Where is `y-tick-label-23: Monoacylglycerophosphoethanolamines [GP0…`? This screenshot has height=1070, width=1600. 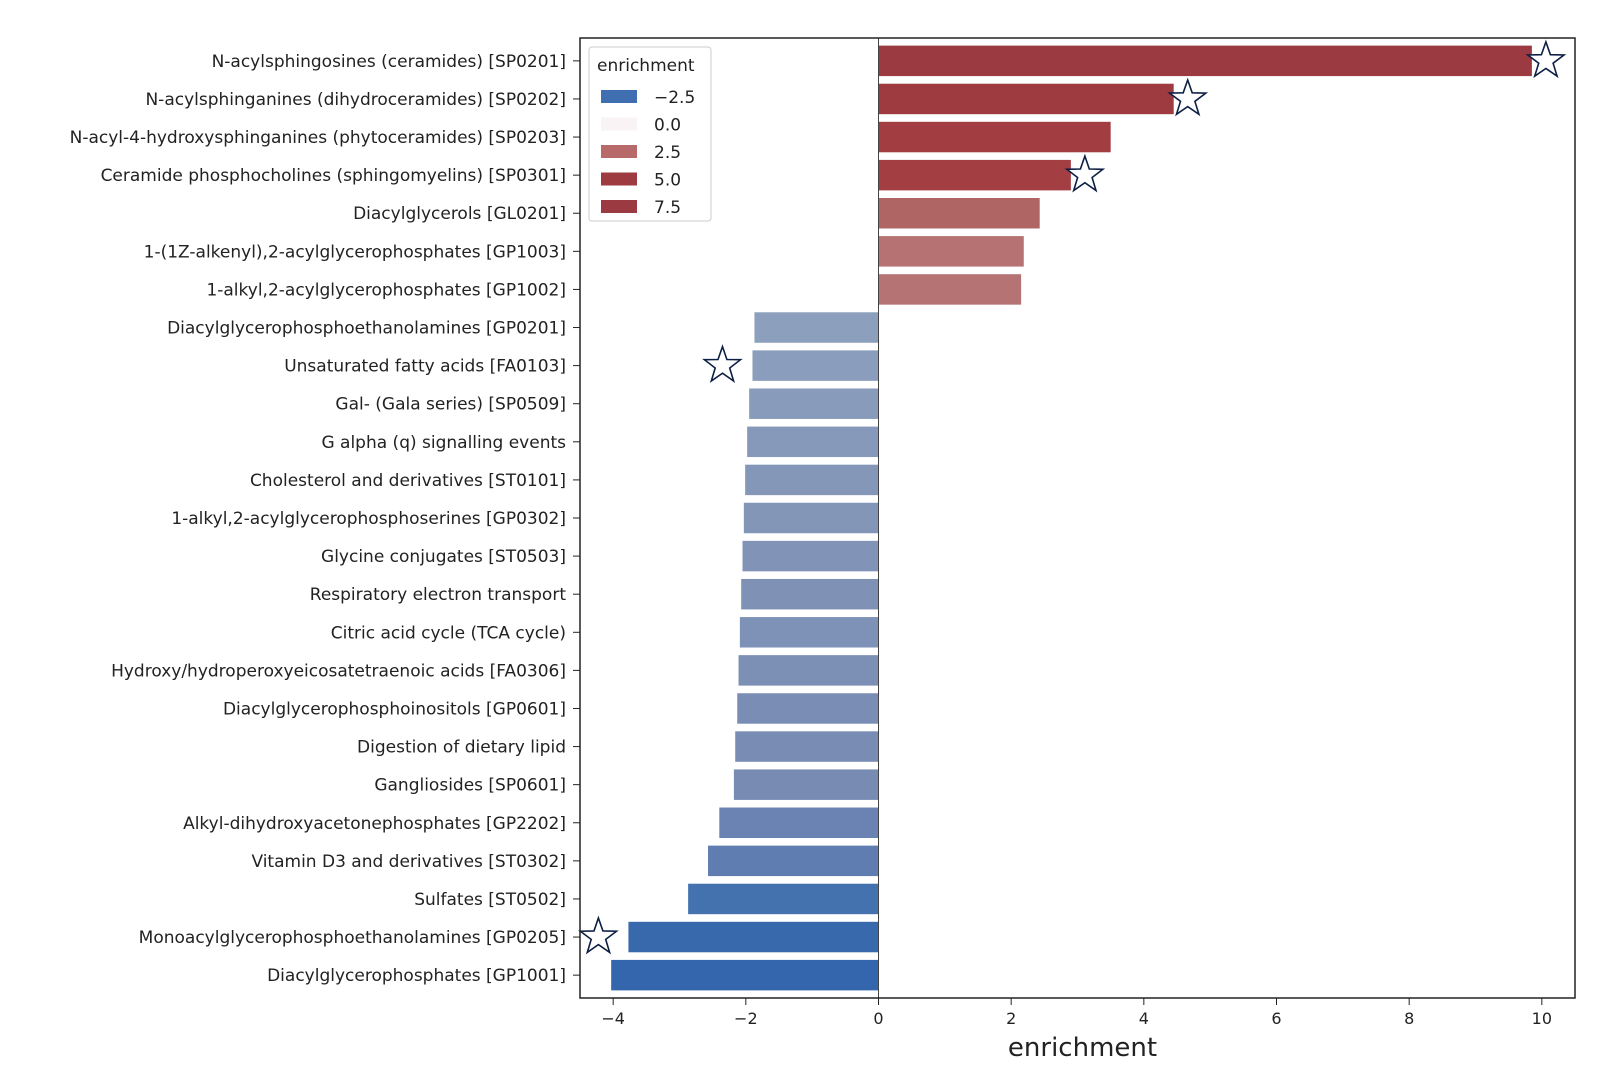 y-tick-label-23: Monoacylglycerophosphoethanolamines [GP0… is located at coordinates (352, 938).